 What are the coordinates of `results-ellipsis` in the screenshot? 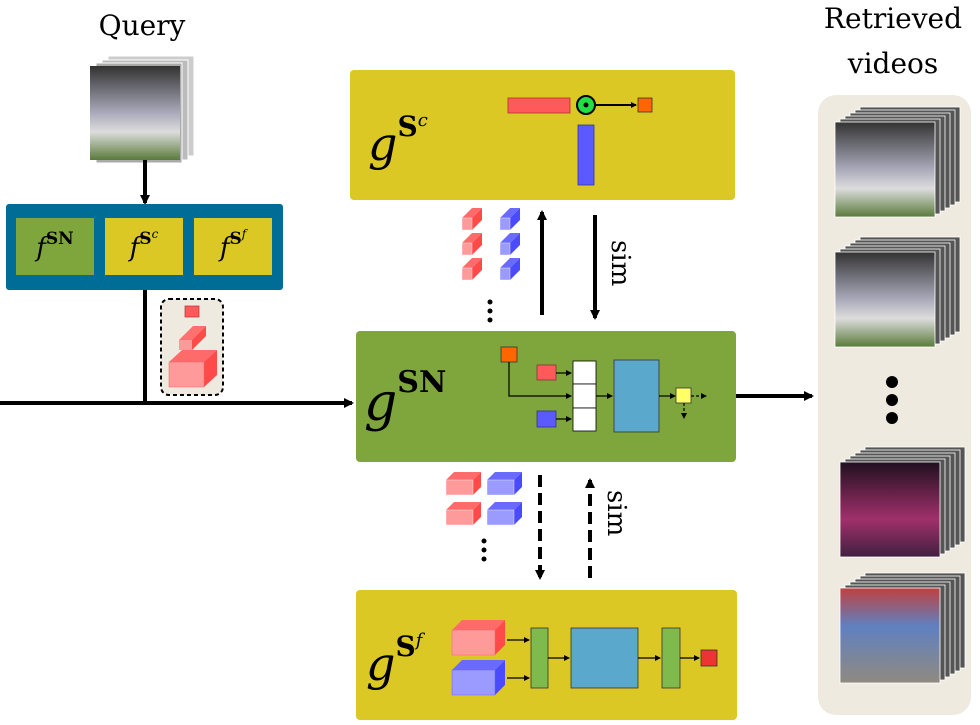 It's located at (892, 400).